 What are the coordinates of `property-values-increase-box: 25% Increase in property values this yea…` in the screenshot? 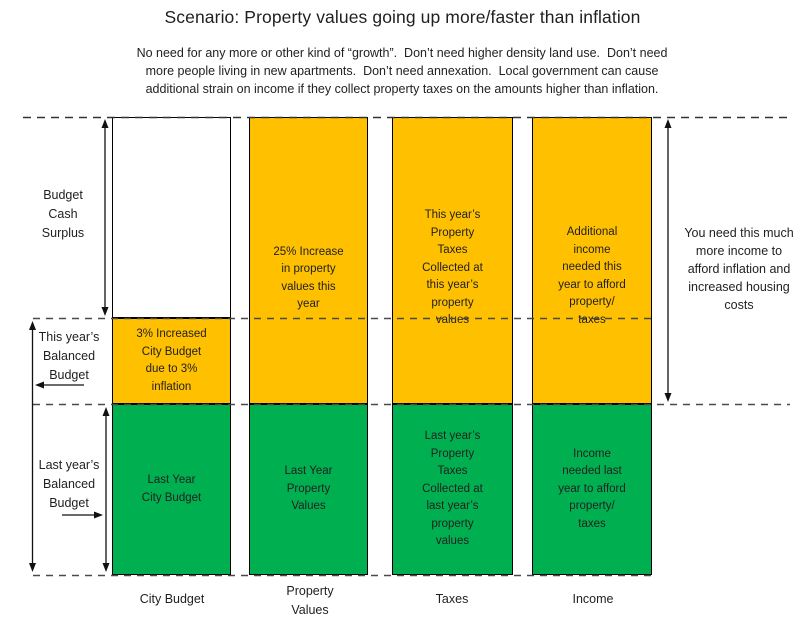 It's located at (308, 260).